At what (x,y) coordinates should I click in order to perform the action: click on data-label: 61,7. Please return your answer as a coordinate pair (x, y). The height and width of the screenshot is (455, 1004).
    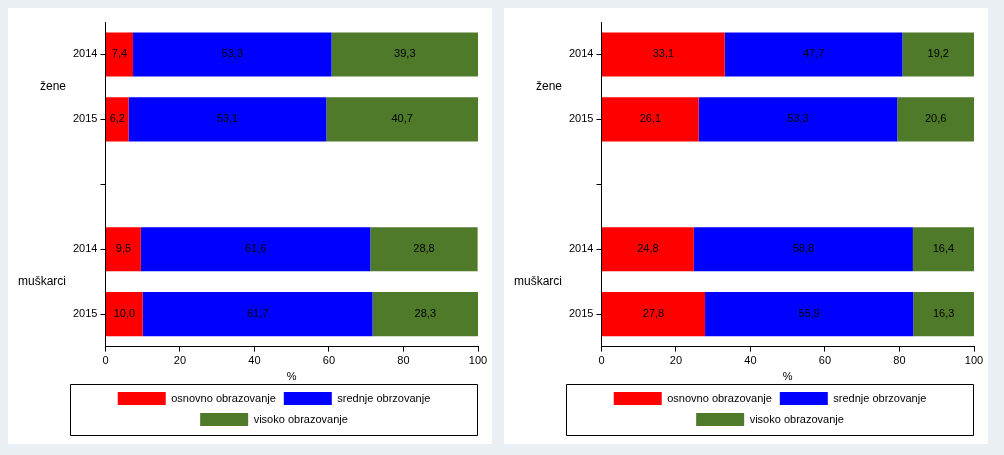
    Looking at the image, I should click on (257, 313).